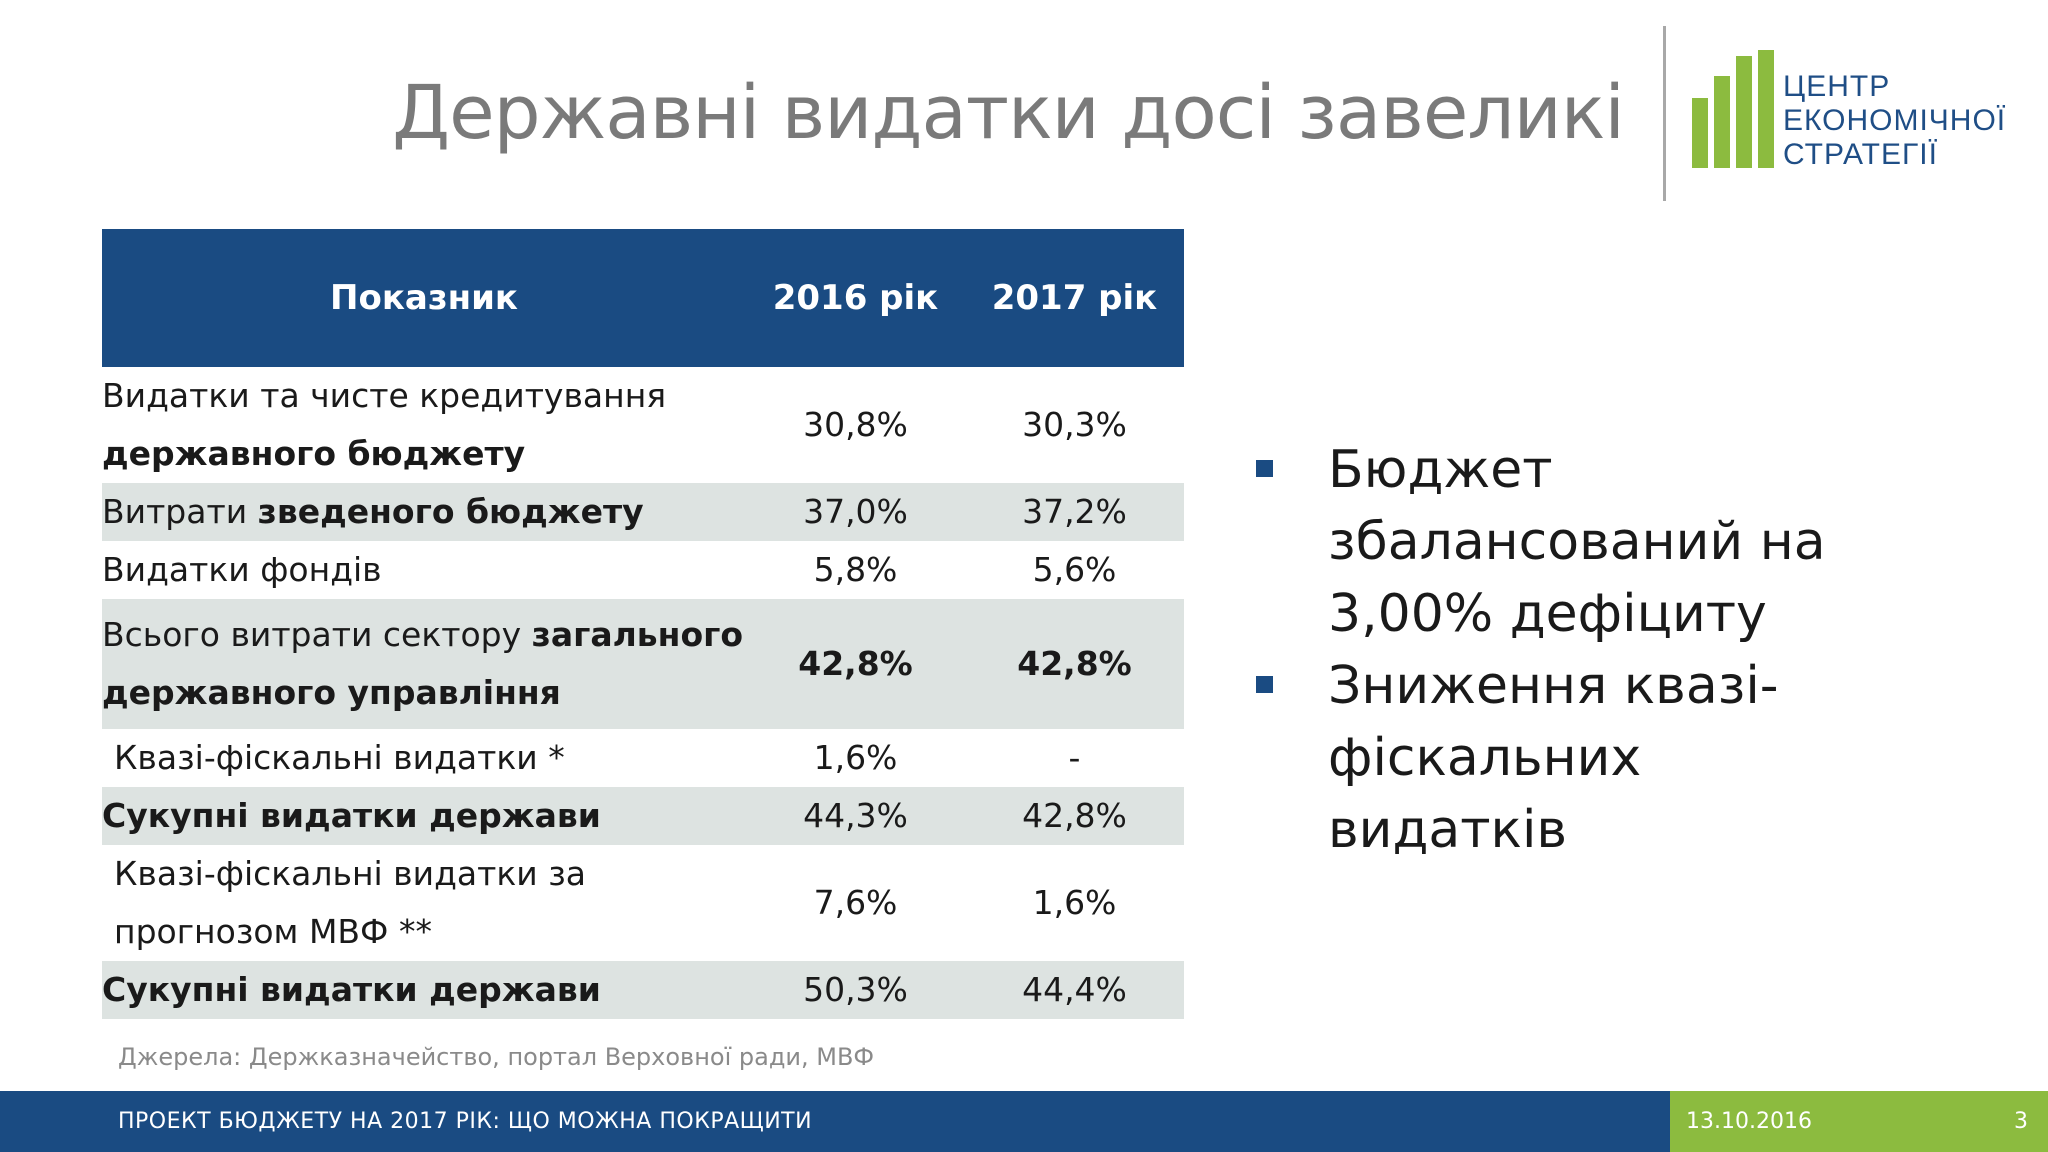 The height and width of the screenshot is (1152, 2048). Describe the element at coordinates (1074, 424) in the screenshot. I see `value-2017: 30,3%` at that location.